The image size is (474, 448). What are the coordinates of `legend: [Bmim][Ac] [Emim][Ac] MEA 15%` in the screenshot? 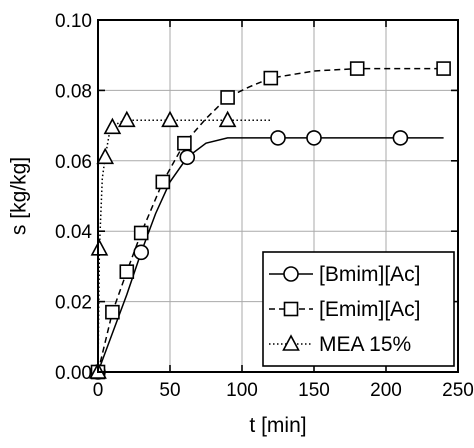 It's located at (358, 309).